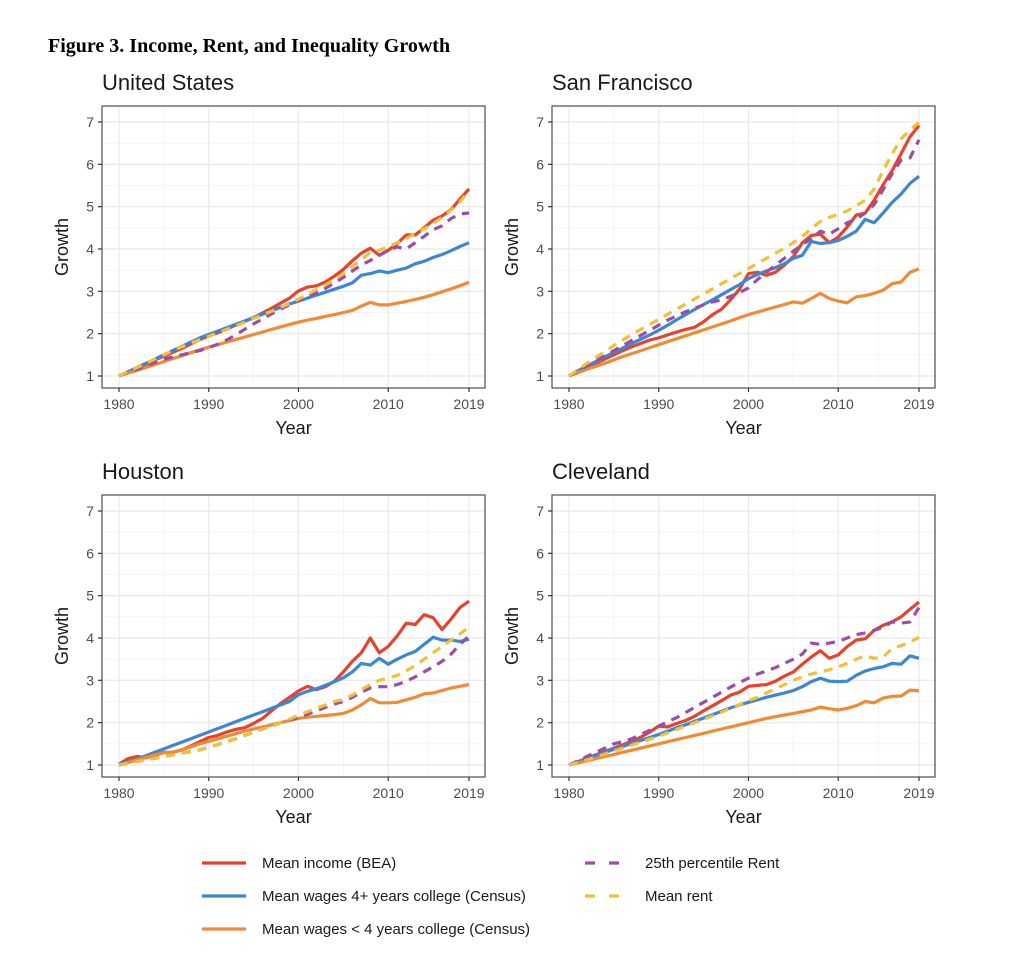 Image resolution: width=1024 pixels, height=955 pixels. I want to click on legend-item-rent_mean: Mean rent, so click(649, 896).